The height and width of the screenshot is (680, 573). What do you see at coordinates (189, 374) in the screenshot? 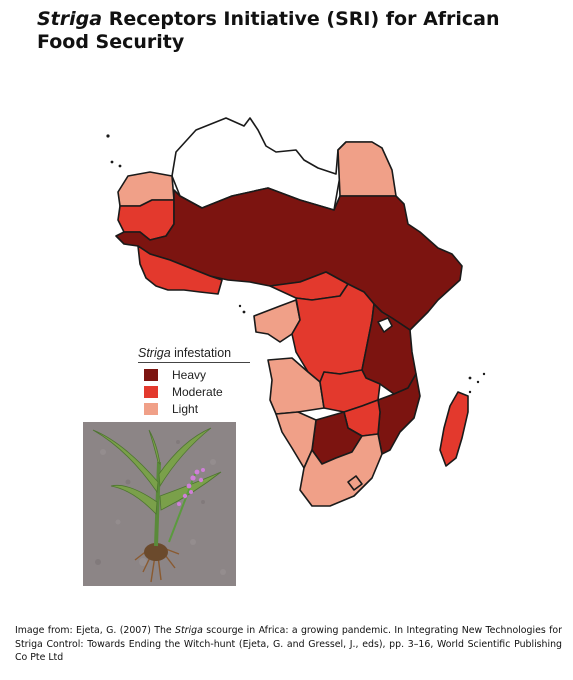
I see `legend-label-heavy: Heavy` at bounding box center [189, 374].